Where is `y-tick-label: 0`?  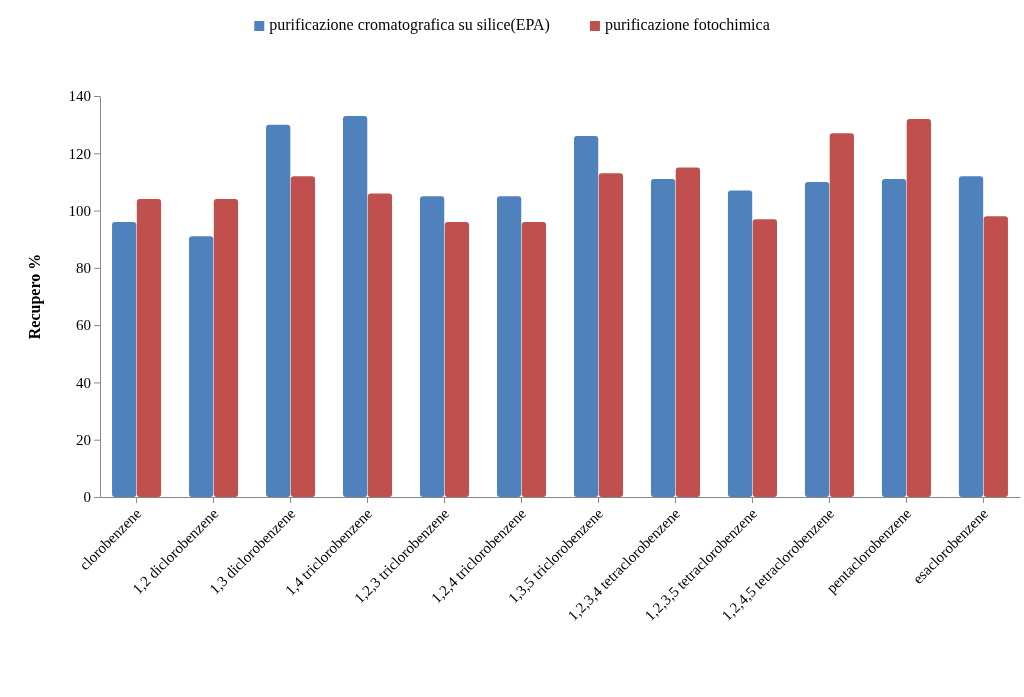
y-tick-label: 0 is located at coordinates (87, 497).